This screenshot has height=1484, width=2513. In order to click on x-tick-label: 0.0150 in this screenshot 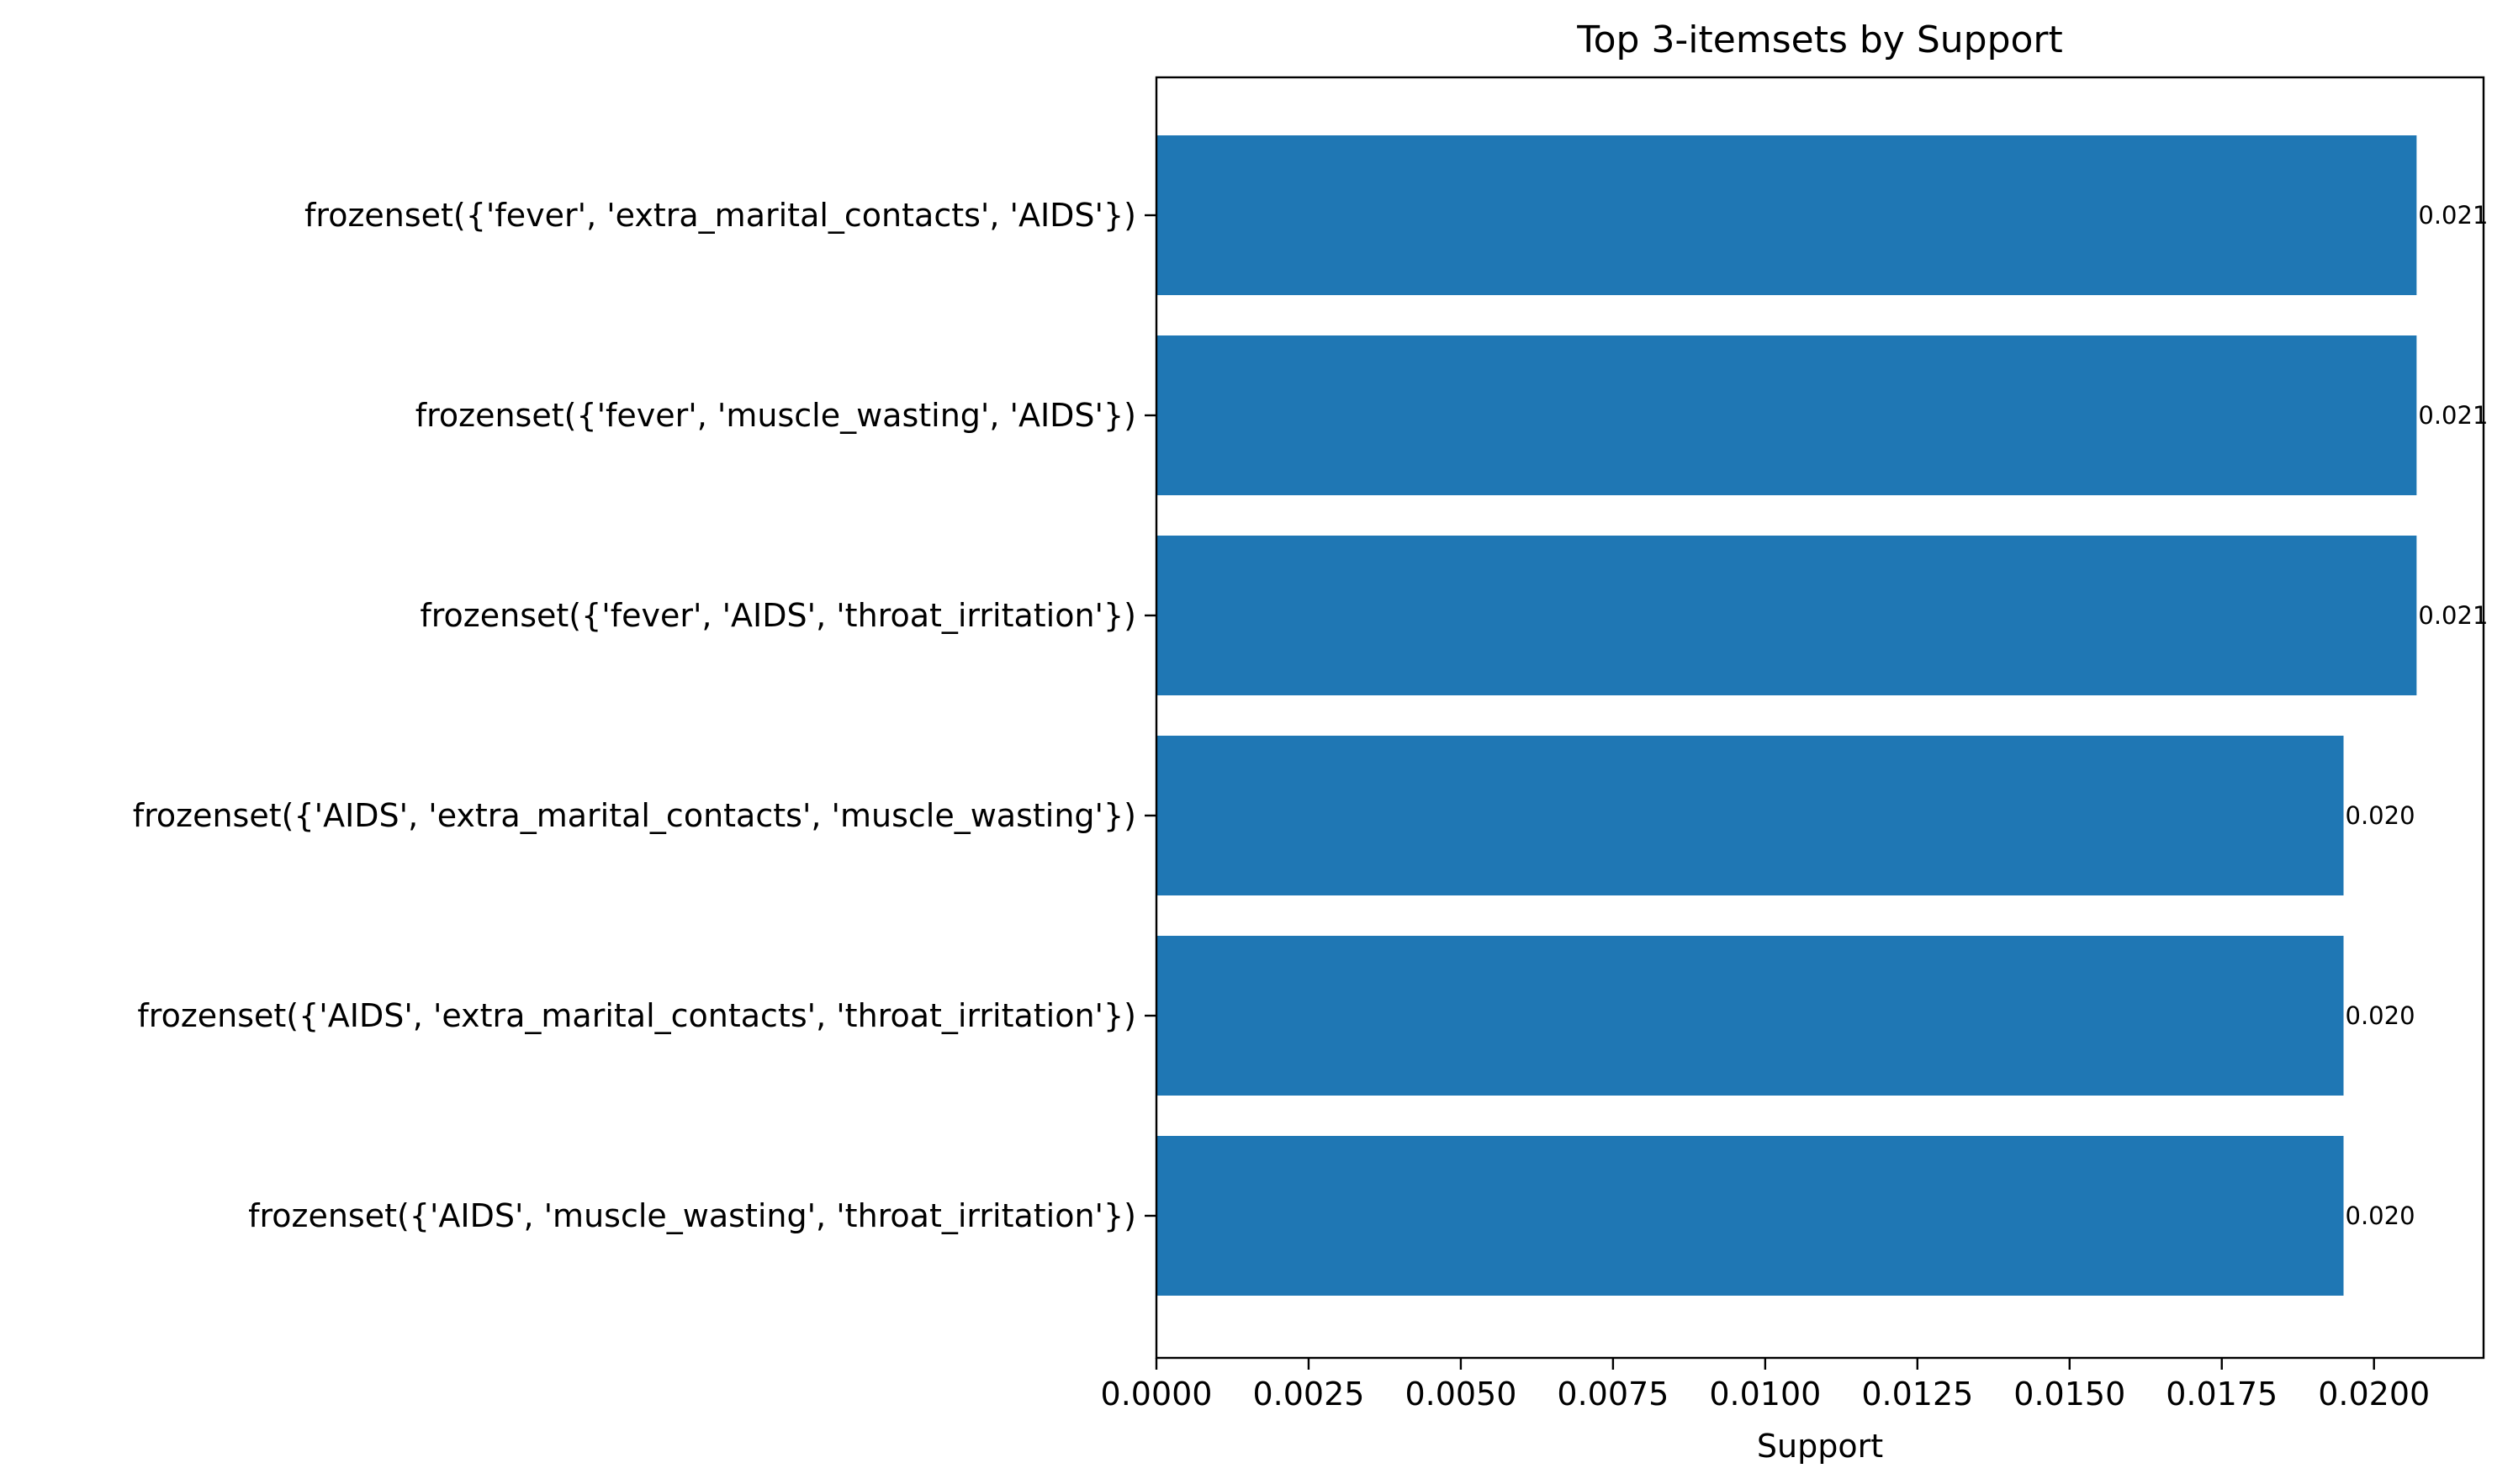, I will do `click(2069, 1394)`.